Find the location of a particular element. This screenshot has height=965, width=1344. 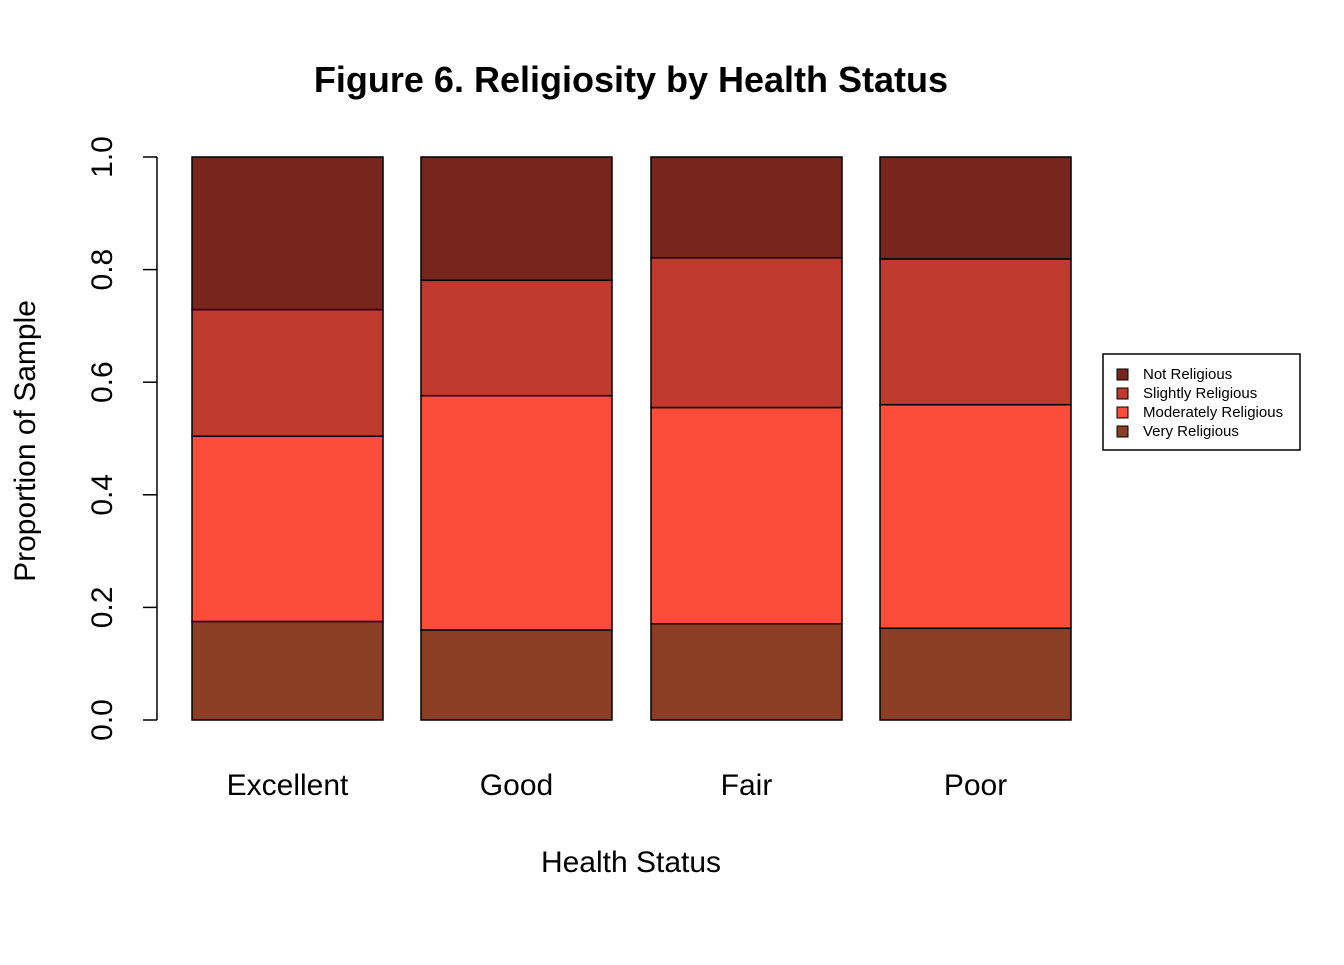

x-tick-label: Fair is located at coordinates (747, 785).